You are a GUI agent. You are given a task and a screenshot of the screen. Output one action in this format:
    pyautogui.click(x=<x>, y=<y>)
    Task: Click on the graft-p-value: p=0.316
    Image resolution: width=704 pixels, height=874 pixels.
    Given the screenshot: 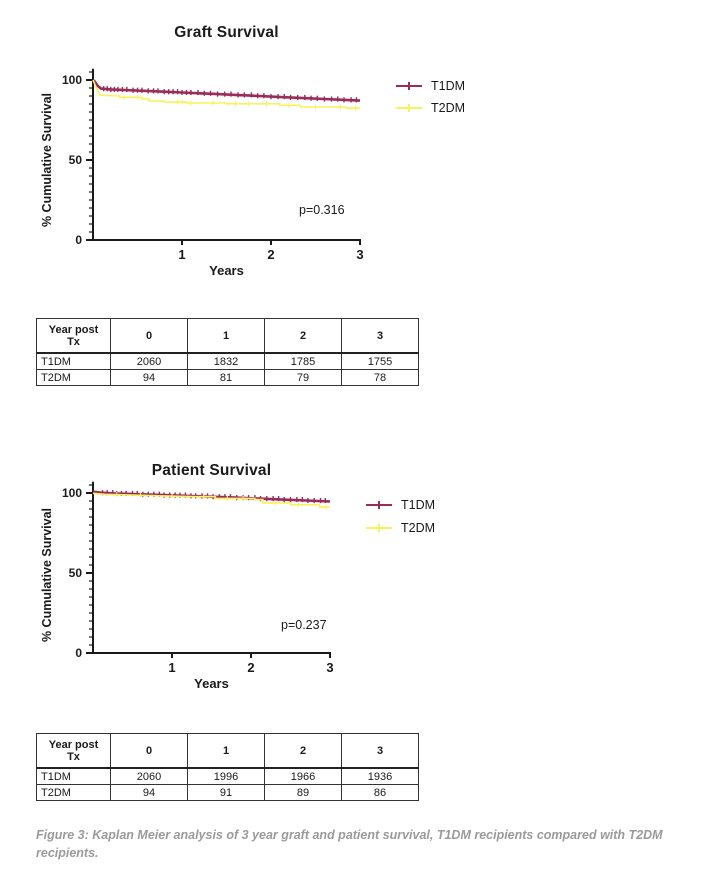 What is the action you would take?
    pyautogui.click(x=322, y=210)
    